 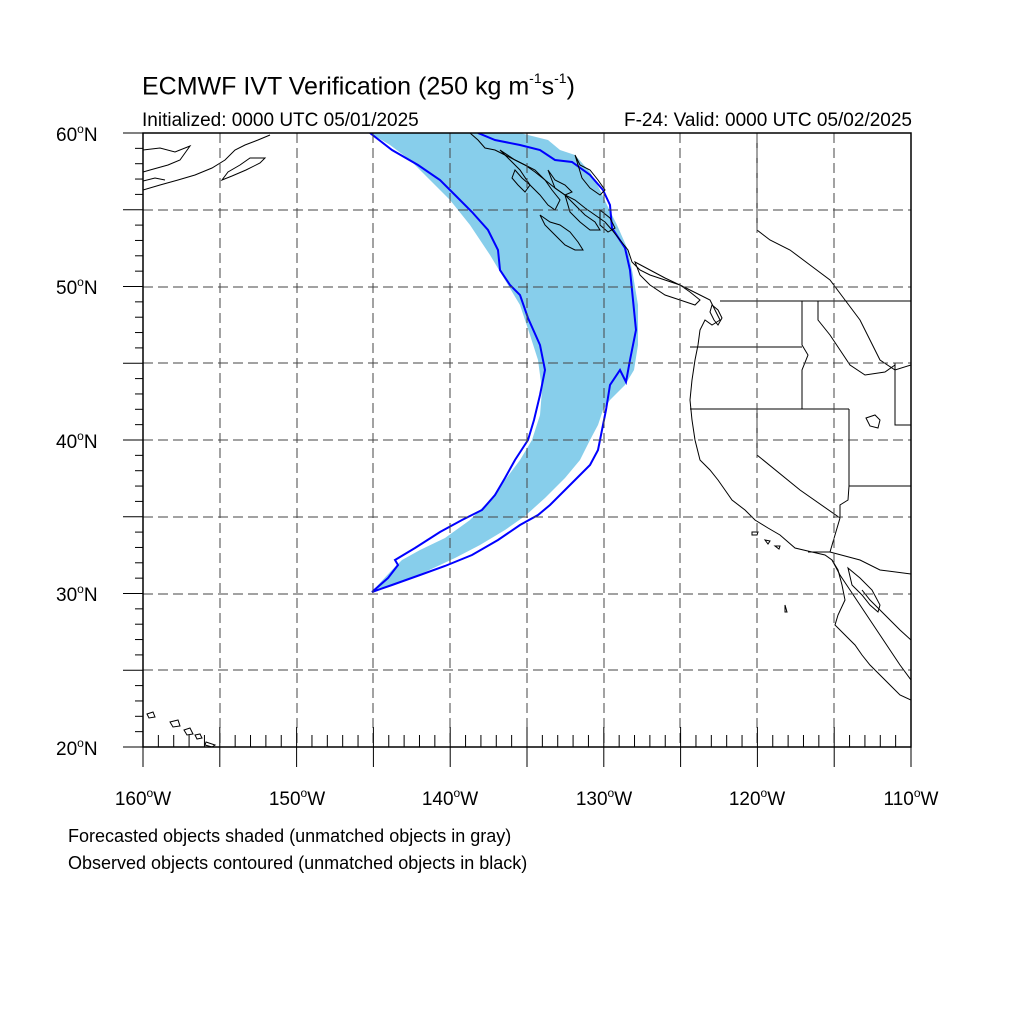 I want to click on lon-label-150w: 150oW, so click(x=297, y=798).